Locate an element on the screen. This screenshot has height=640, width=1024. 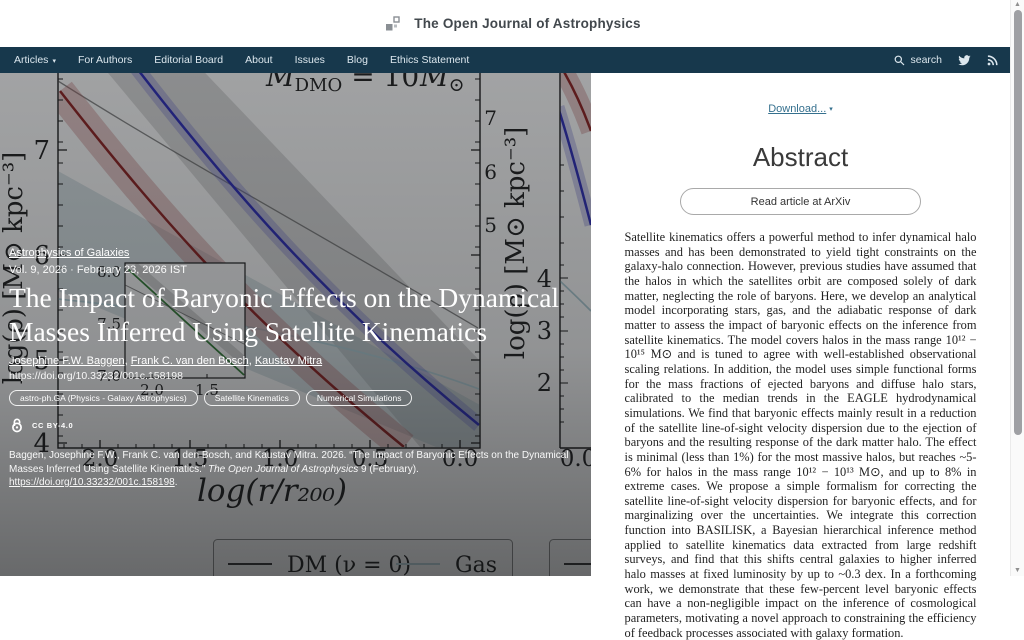
nav-item-label: Editorial Board is located at coordinates (189, 60).